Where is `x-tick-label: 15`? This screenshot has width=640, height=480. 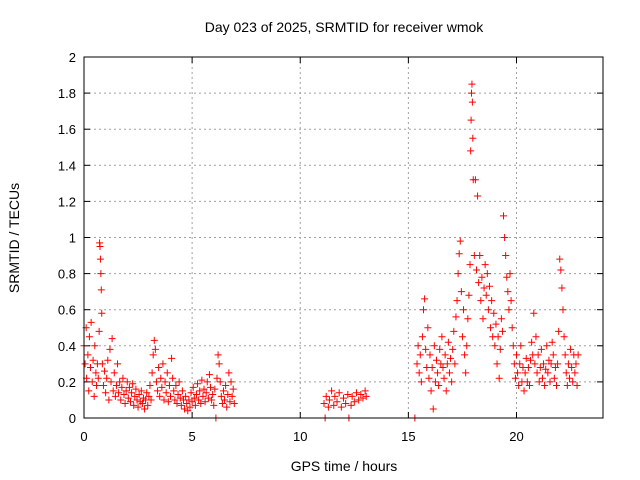 x-tick-label: 15 is located at coordinates (408, 436).